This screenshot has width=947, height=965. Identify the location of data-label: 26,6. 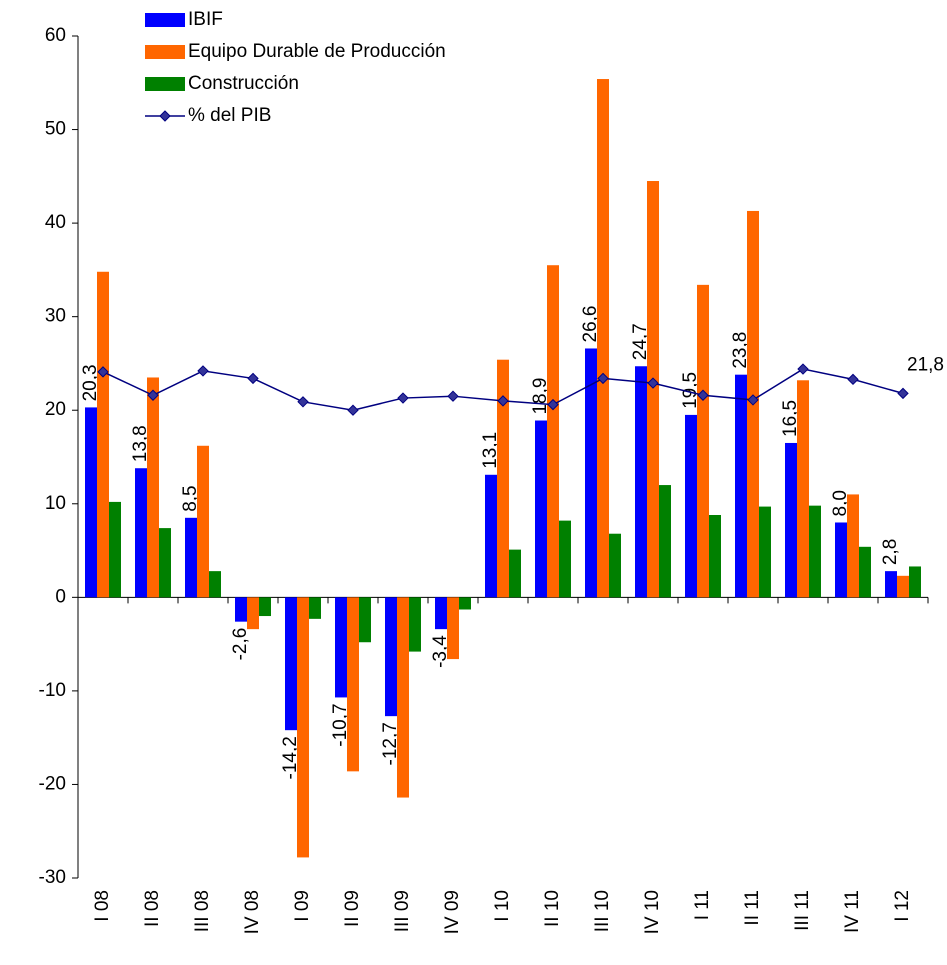
(590, 323).